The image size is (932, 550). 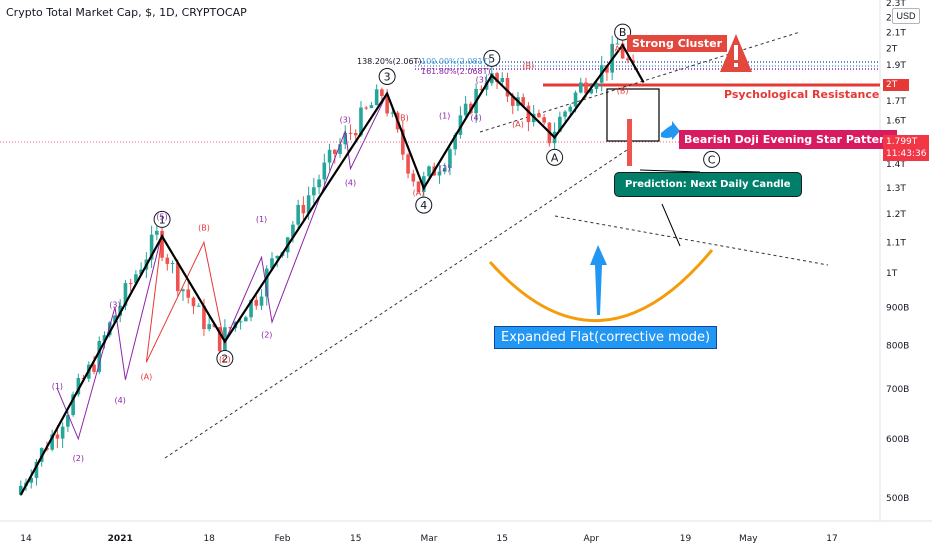 What do you see at coordinates (896, 165) in the screenshot?
I see `price-tick-label: 1.4T` at bounding box center [896, 165].